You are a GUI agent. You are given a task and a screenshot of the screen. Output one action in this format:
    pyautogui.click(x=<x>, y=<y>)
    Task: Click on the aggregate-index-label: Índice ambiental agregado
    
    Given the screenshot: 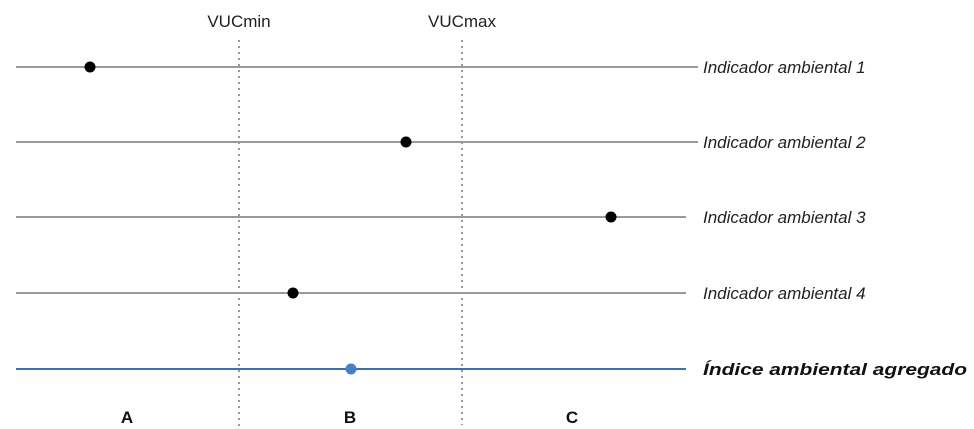 What is the action you would take?
    pyautogui.click(x=835, y=369)
    